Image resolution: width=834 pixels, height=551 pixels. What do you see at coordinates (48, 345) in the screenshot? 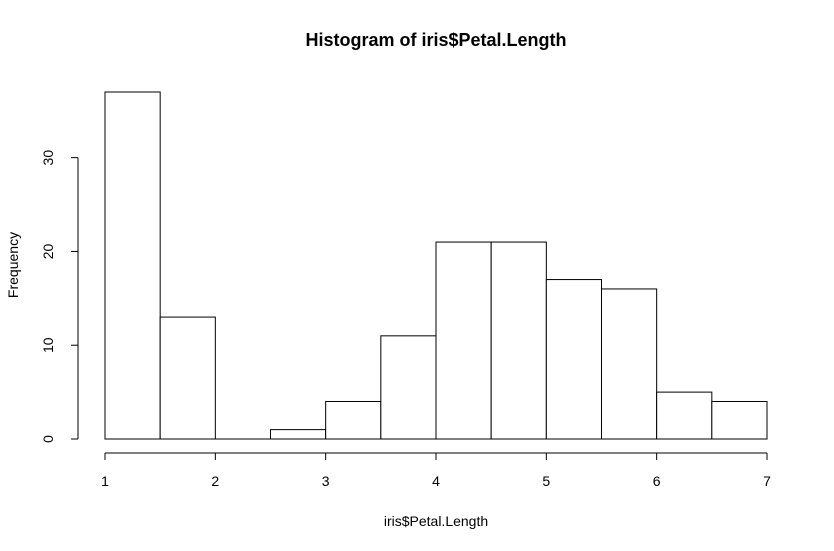
I see `y-tick-label: 10` at bounding box center [48, 345].